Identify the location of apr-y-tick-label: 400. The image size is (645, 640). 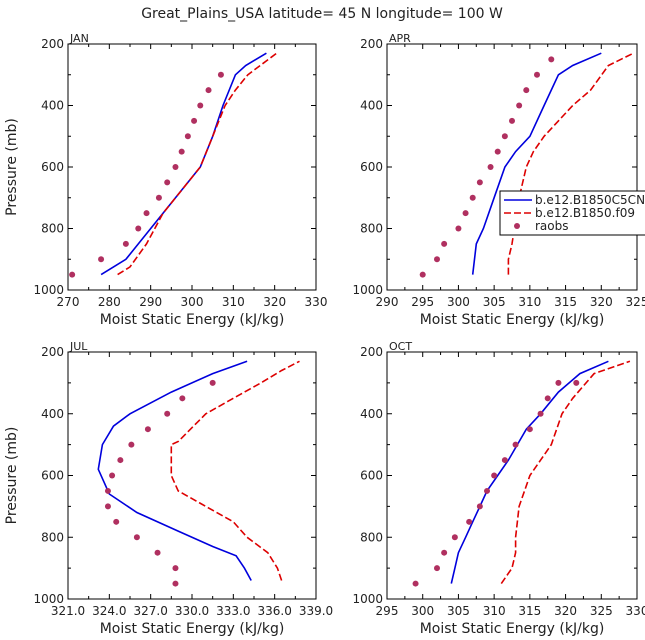
(371, 106).